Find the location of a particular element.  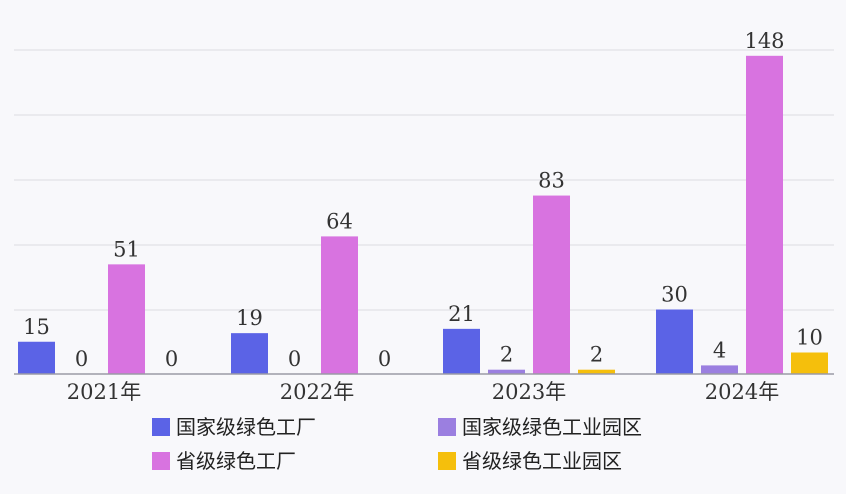

data-label: 64 is located at coordinates (339, 221).